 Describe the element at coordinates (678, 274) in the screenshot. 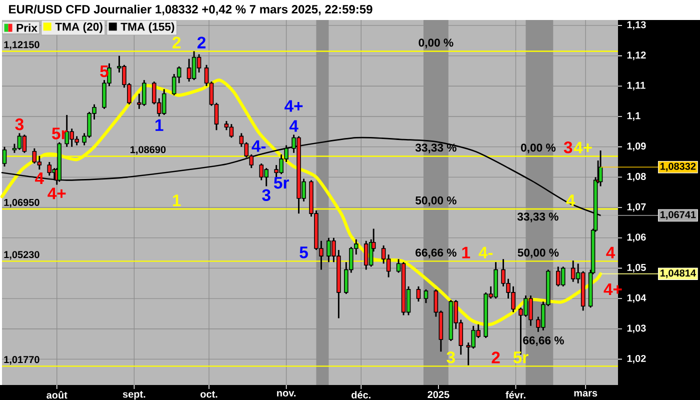

I see `annotation: 1,04814` at that location.